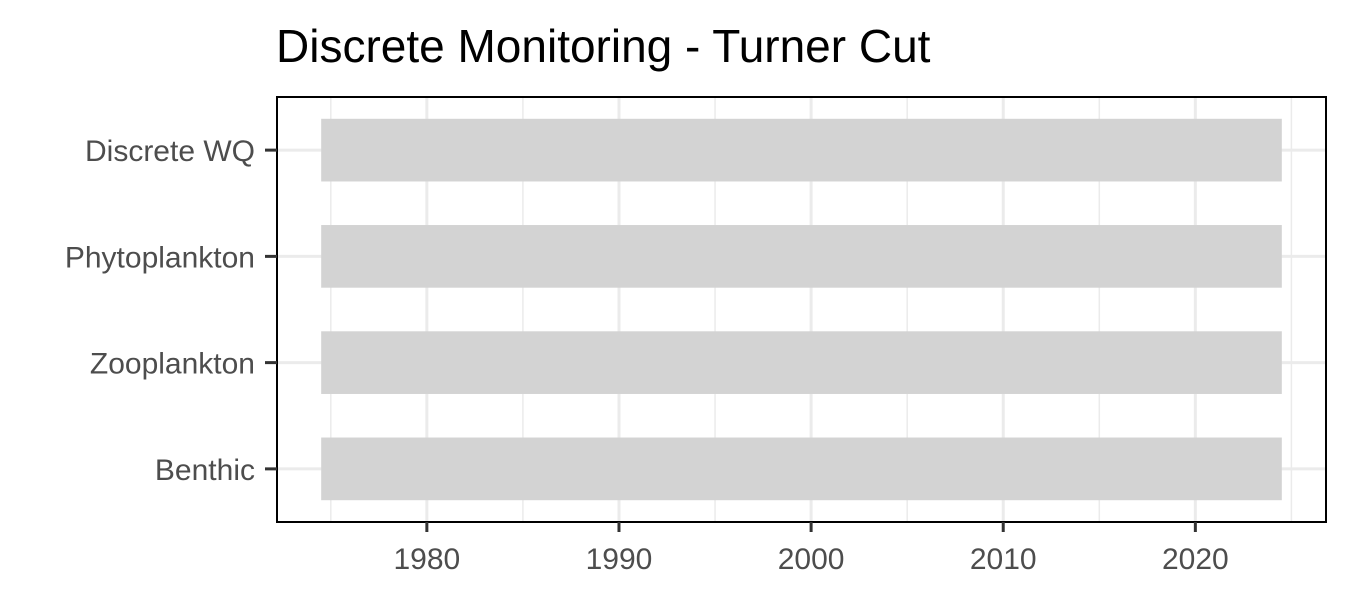 This screenshot has height=600, width=1350. Describe the element at coordinates (160, 257) in the screenshot. I see `y-tick-label: Phytoplankton` at that location.